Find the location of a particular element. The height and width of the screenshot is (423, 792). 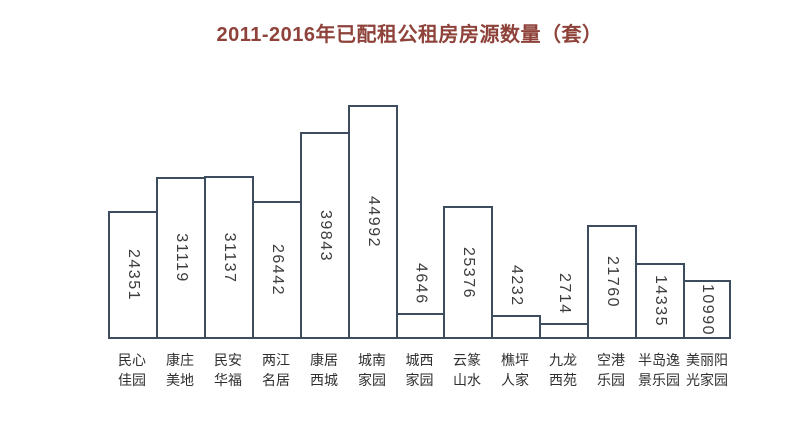

bar-樵坪人家: 4232 is located at coordinates (516, 301).